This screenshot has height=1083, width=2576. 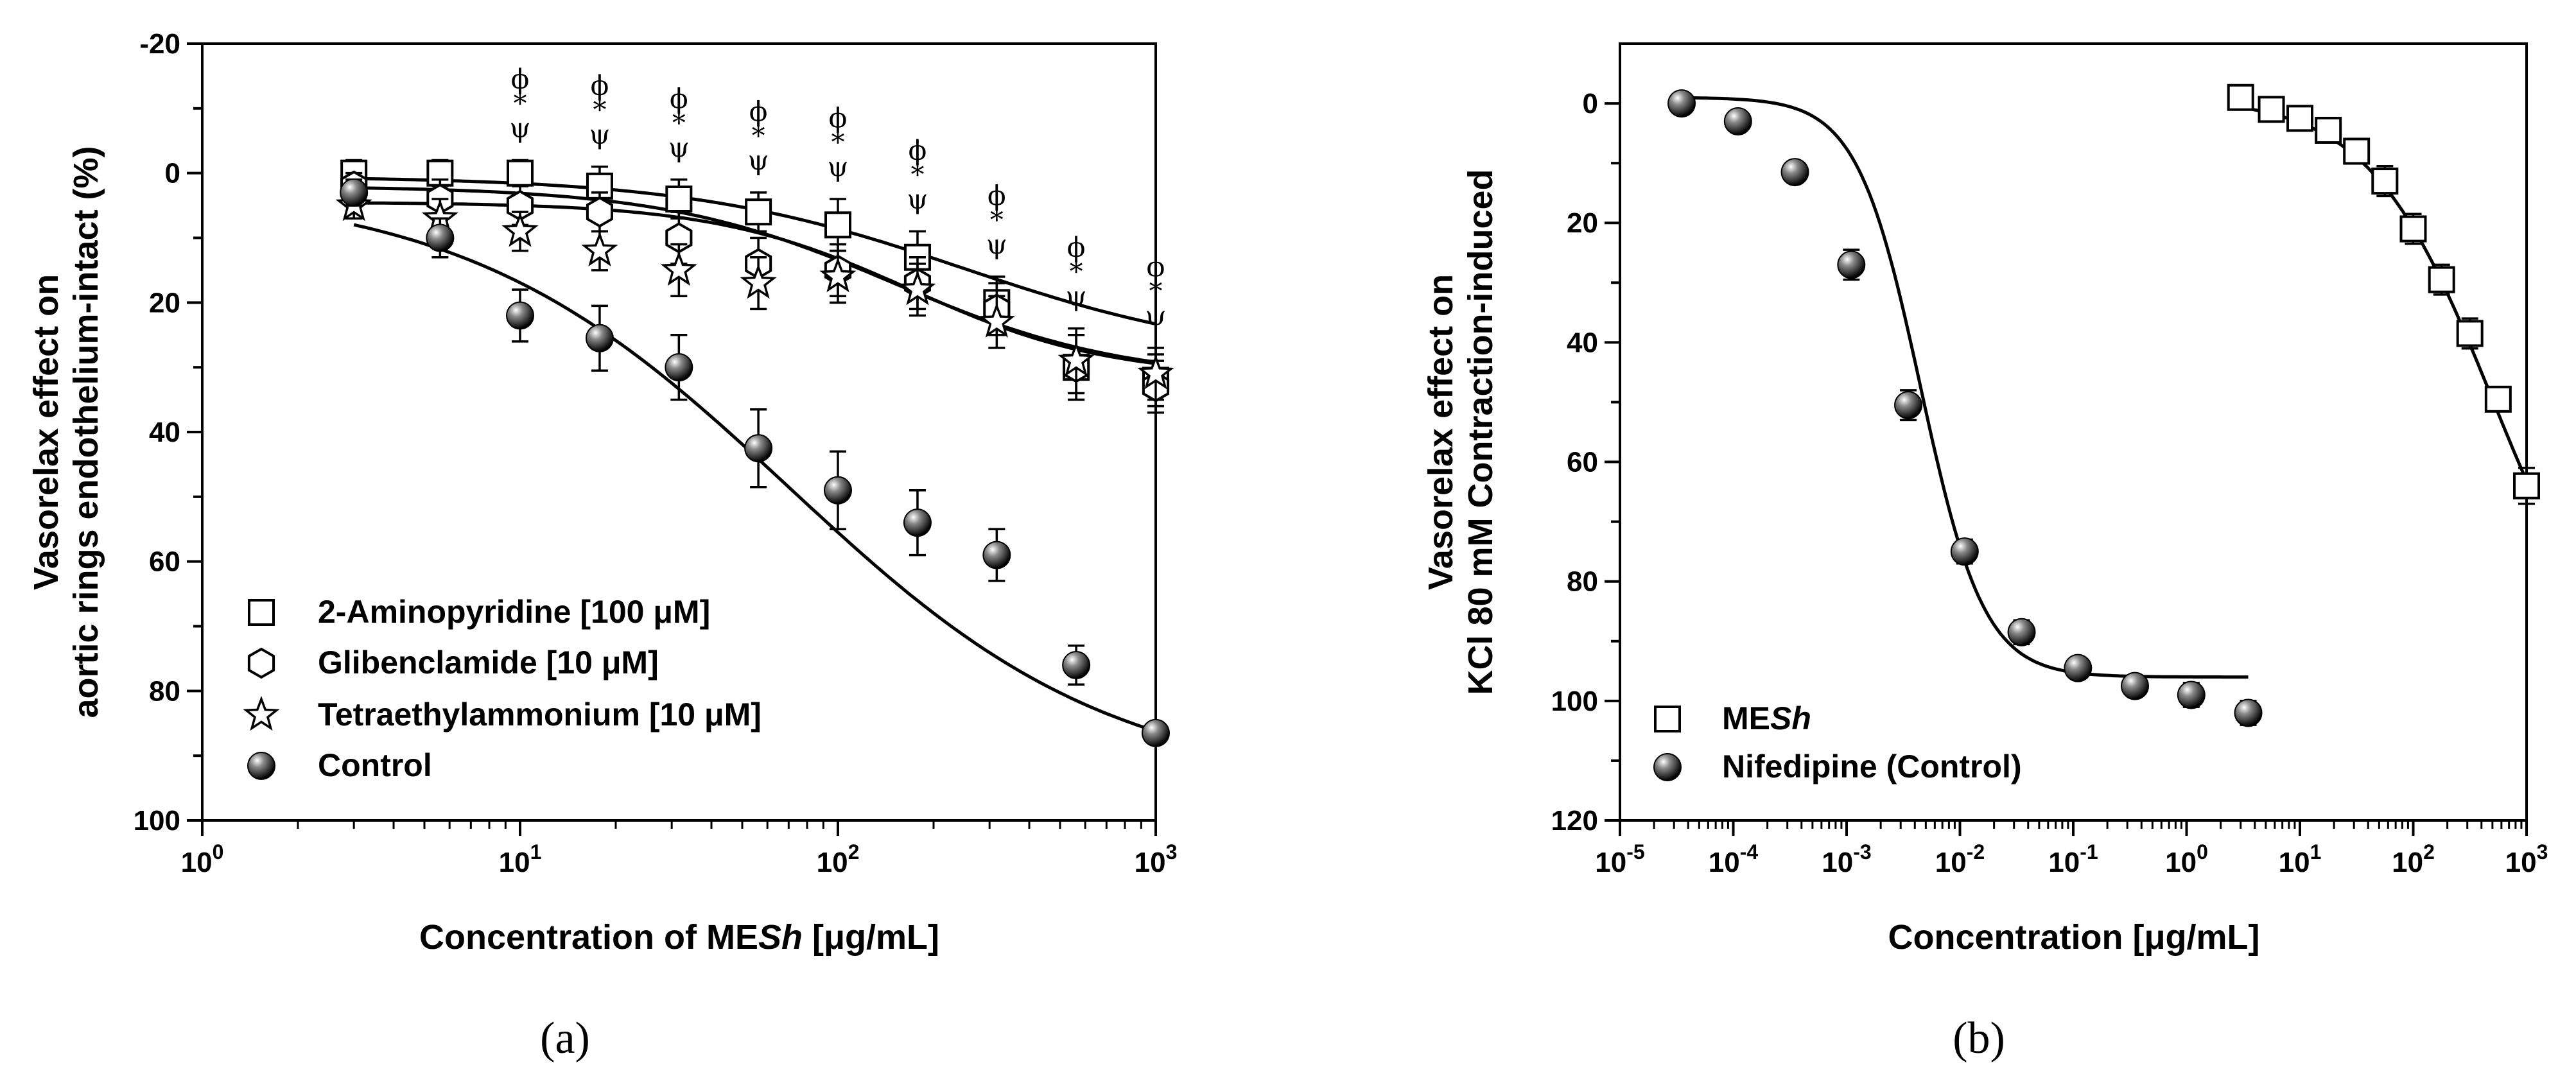 What do you see at coordinates (838, 197) in the screenshot?
I see `panel-a-significance: ϕ*ψϕ*ψϕ*ψϕ*ψϕ*ψϕ*ψ ϕ*ψ ϕ*ψϕ*ψ` at bounding box center [838, 197].